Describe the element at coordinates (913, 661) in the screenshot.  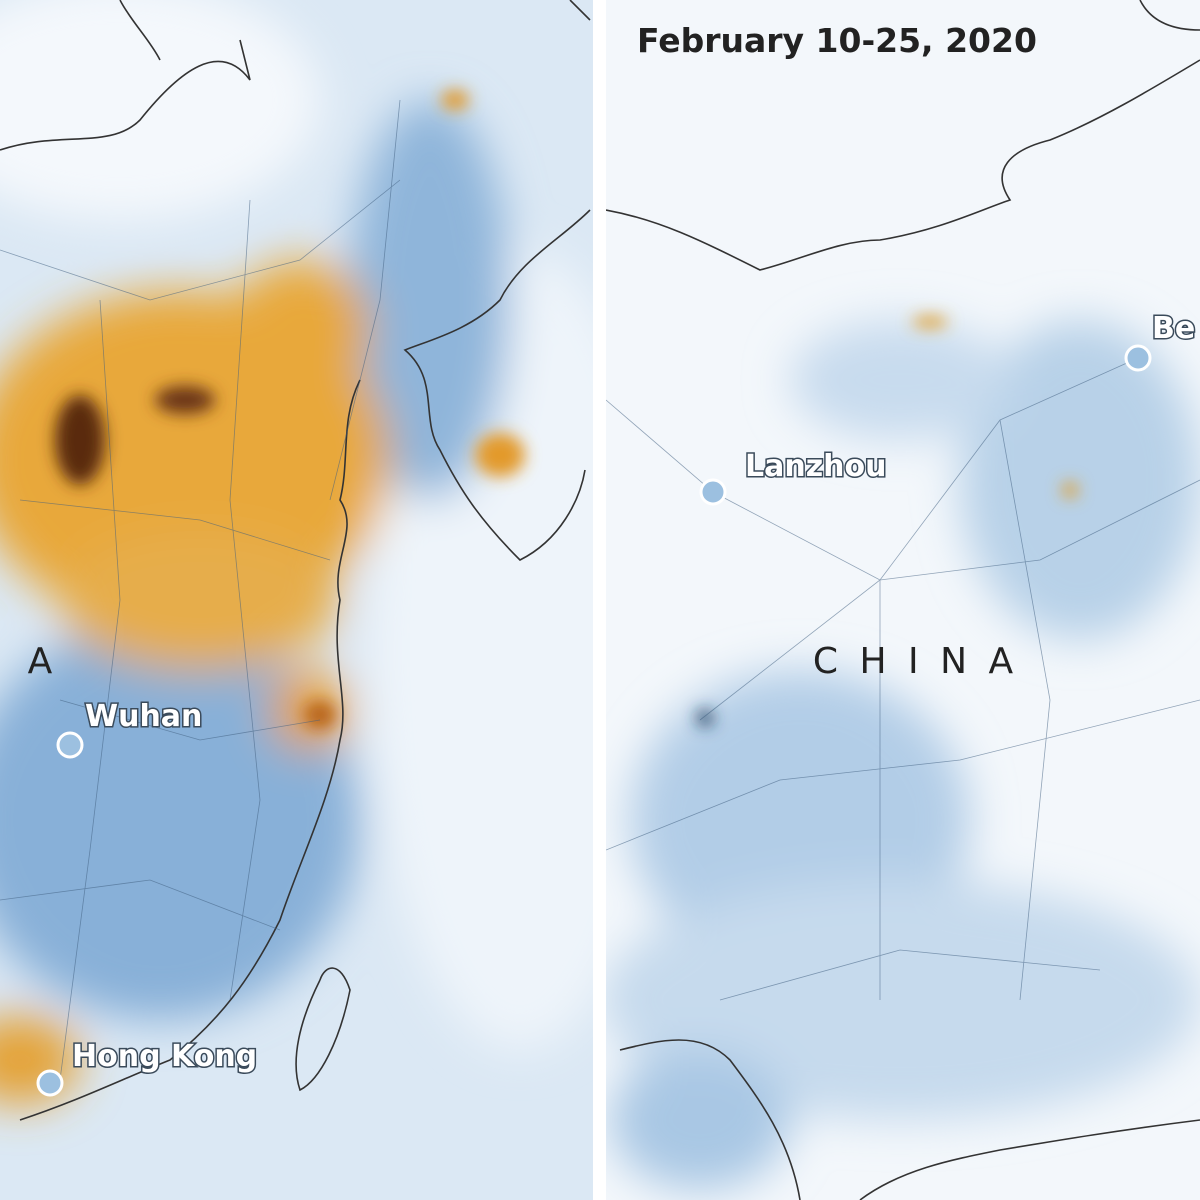
I see `country-label: C H I N A` at that location.